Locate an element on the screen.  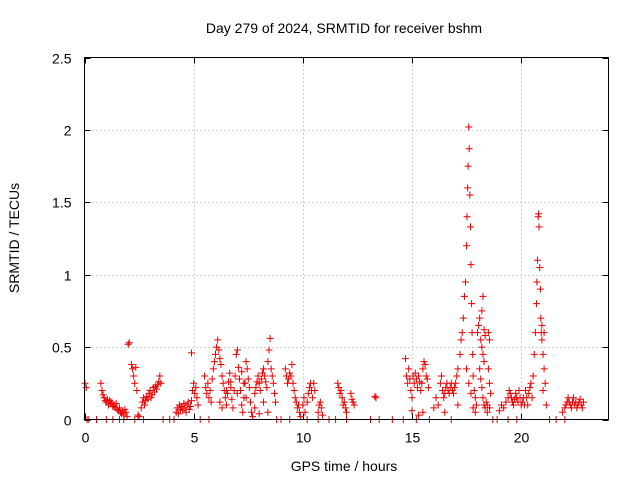
y-tick-label: 2.5 is located at coordinates (62, 59).